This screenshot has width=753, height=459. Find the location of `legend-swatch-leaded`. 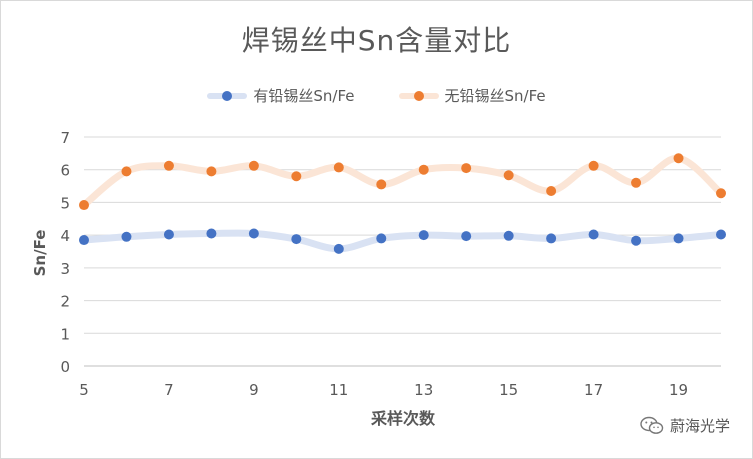

legend-swatch-leaded is located at coordinates (227, 95).